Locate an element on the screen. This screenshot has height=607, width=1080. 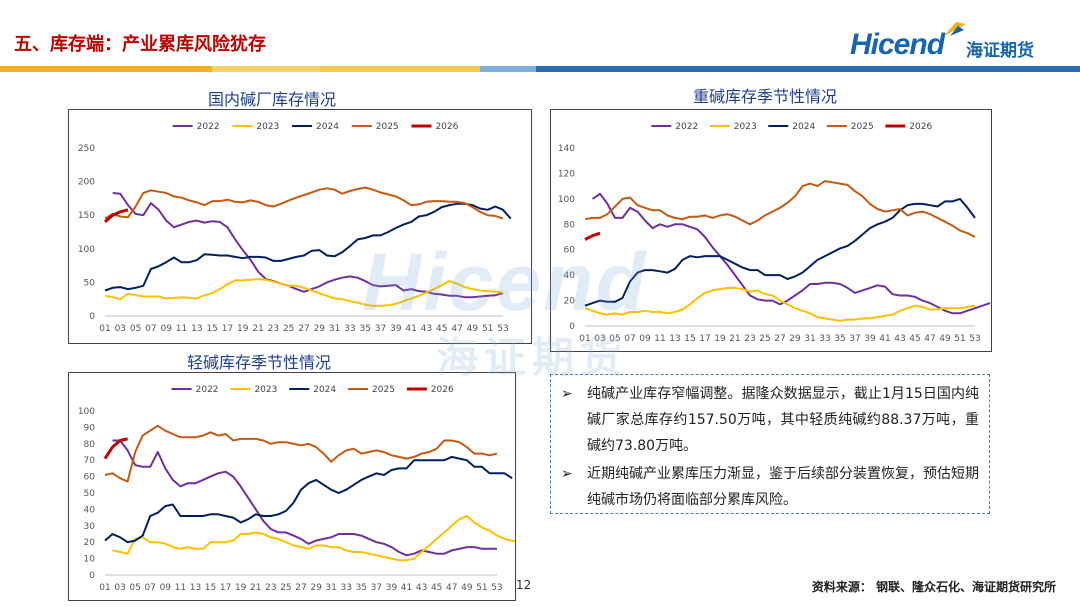
y-tick-label: 0 is located at coordinates (92, 317).